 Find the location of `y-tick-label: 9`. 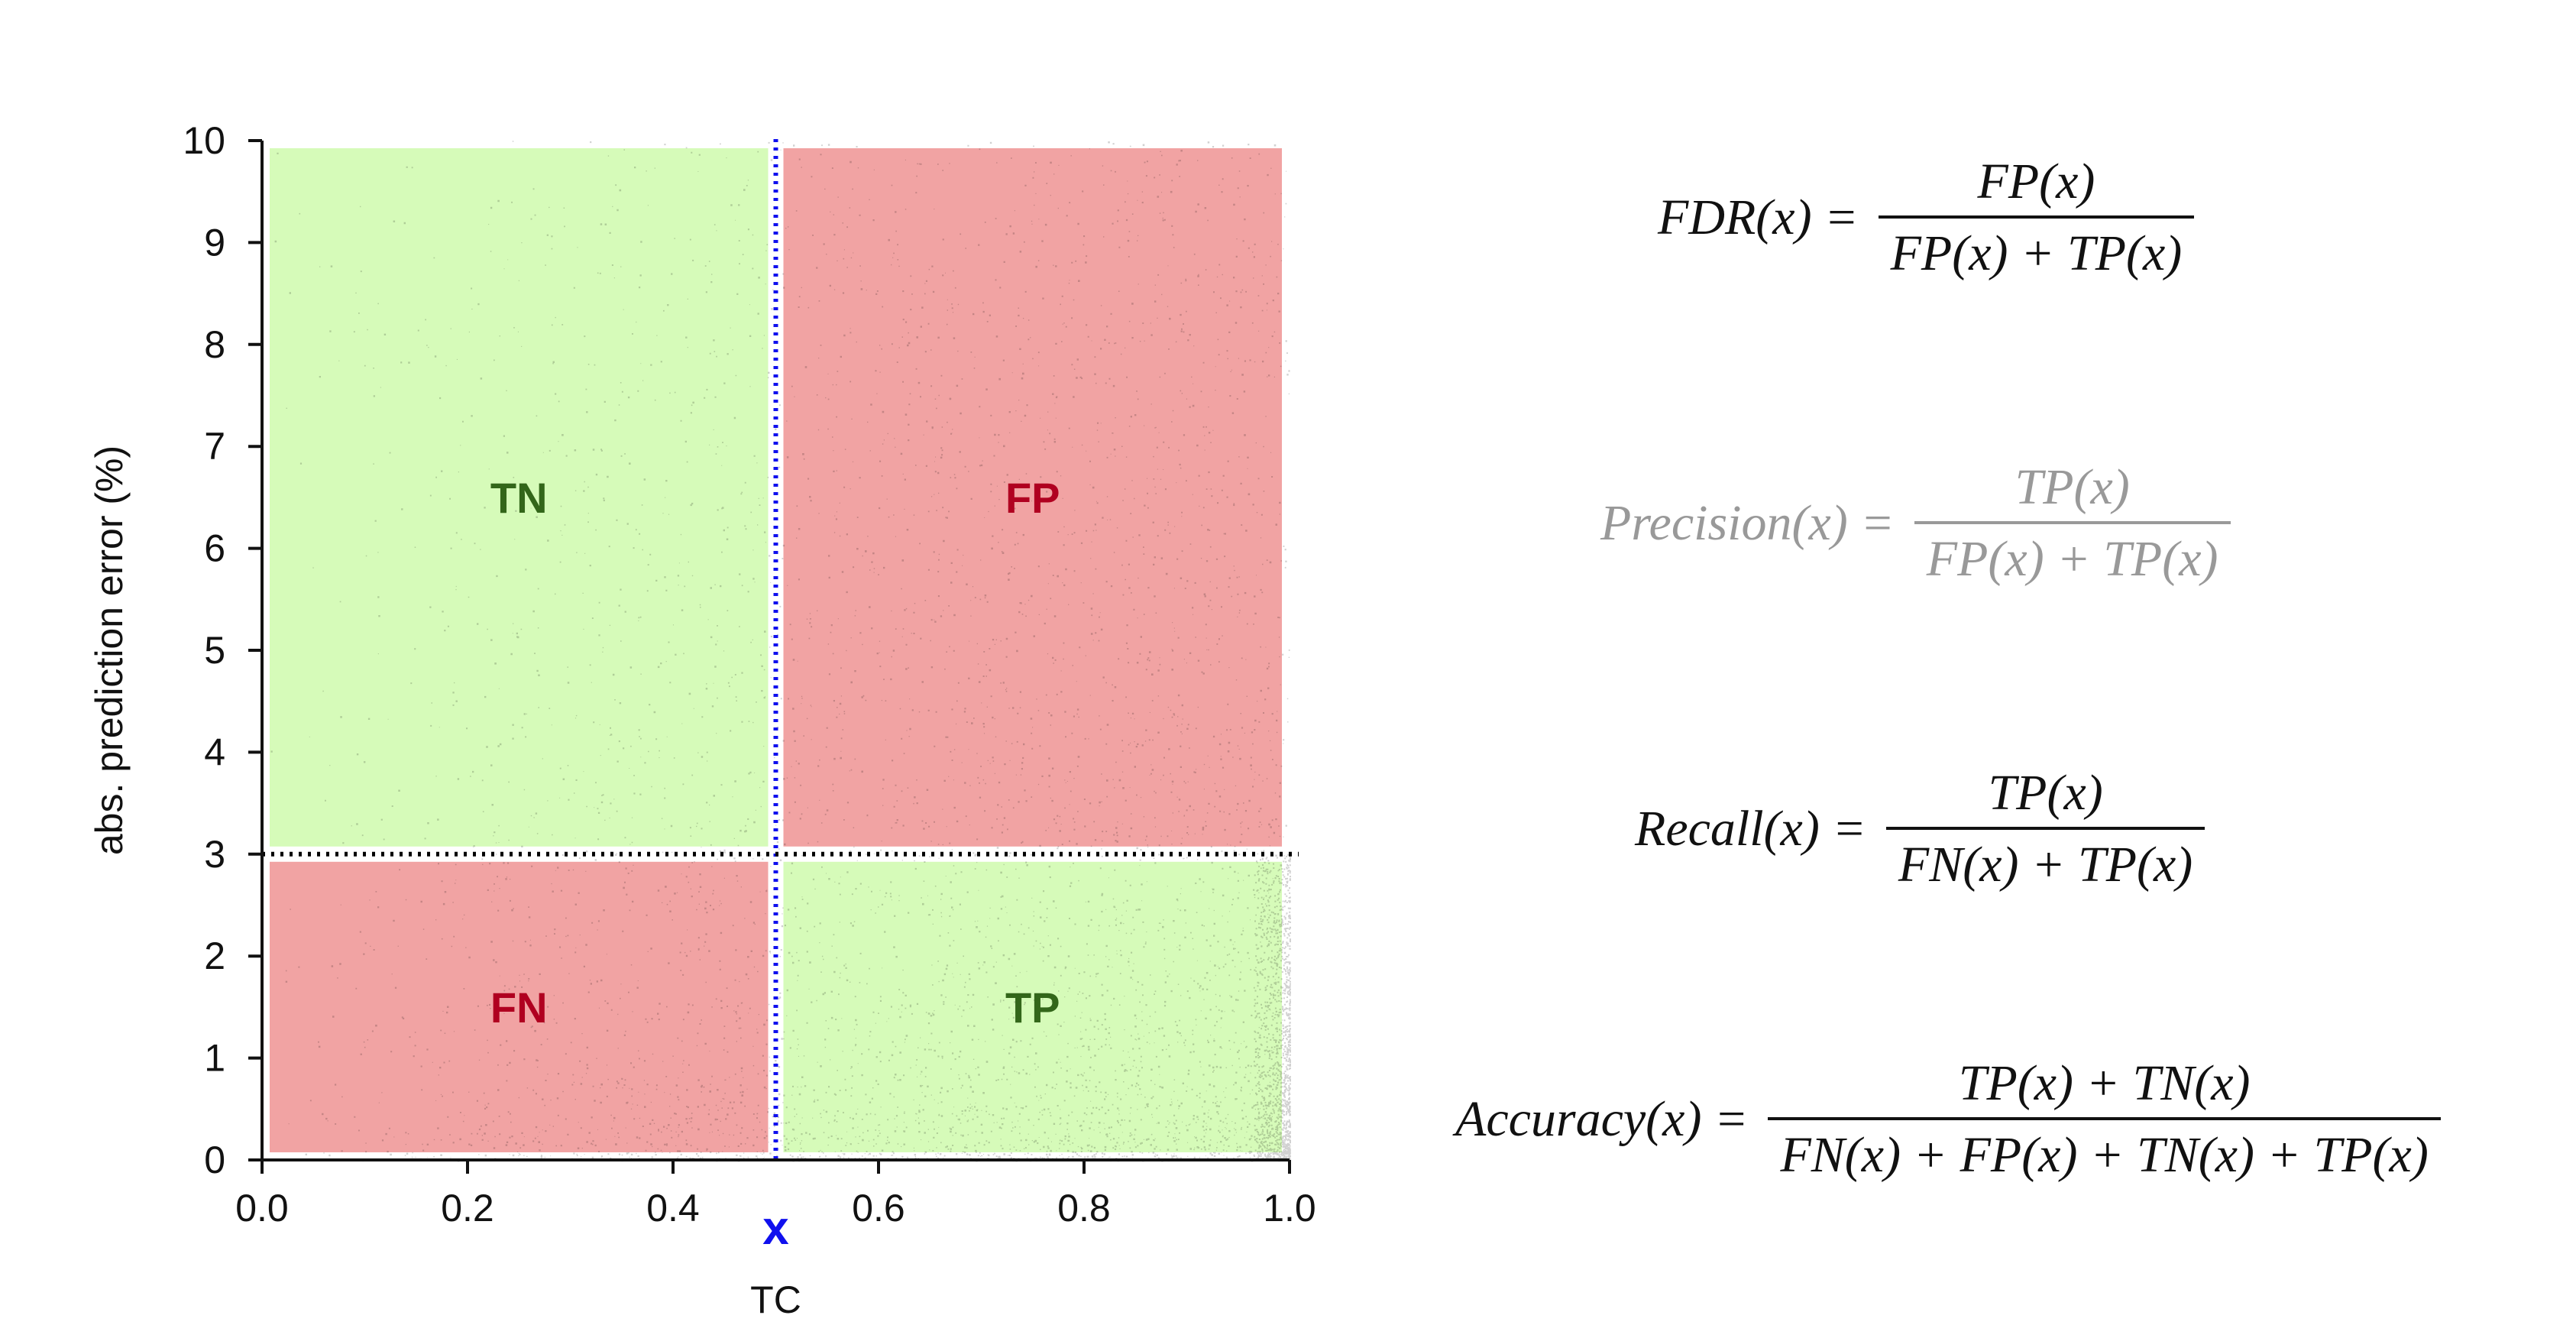

y-tick-label: 9 is located at coordinates (214, 243).